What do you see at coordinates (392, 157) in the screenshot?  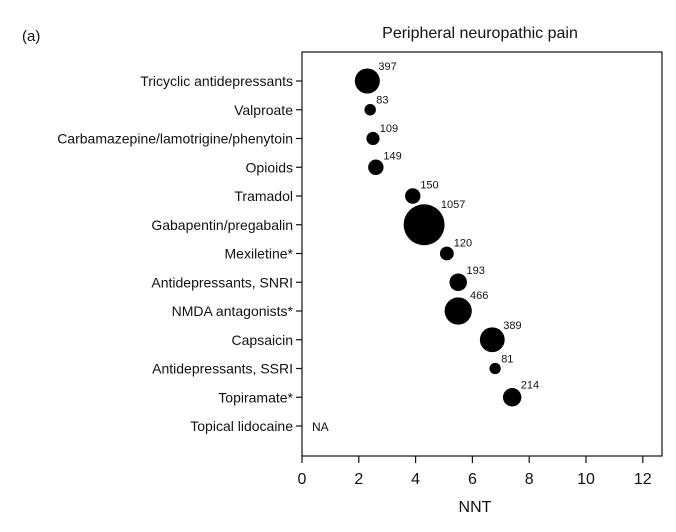 I see `bubble-n-label: 149` at bounding box center [392, 157].